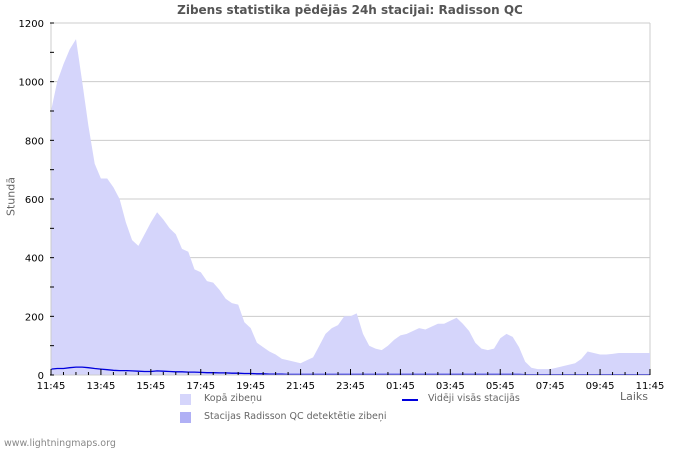  What do you see at coordinates (41, 376) in the screenshot?
I see `y-tick-label: 0` at bounding box center [41, 376].